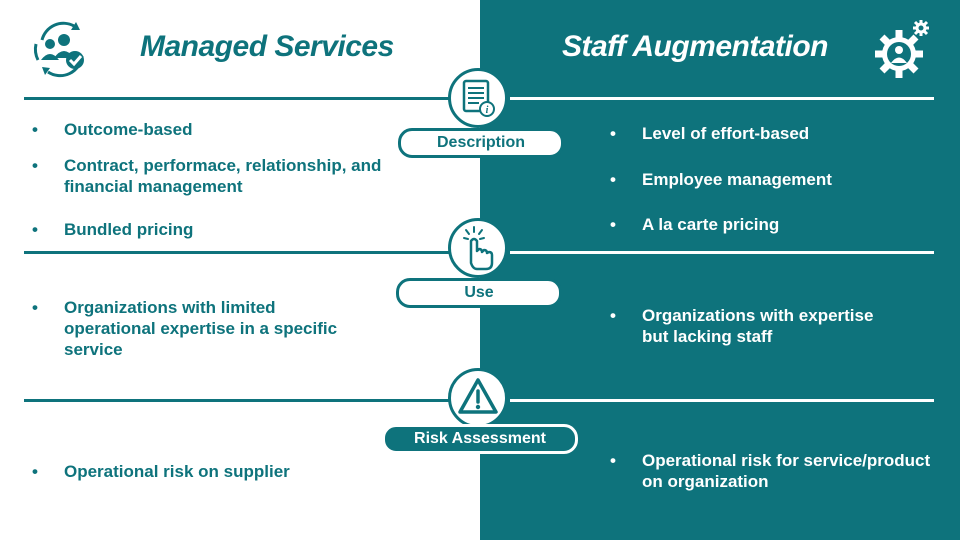 The width and height of the screenshot is (960, 540). Describe the element at coordinates (722, 400) in the screenshot. I see `divider-right-risk` at that location.